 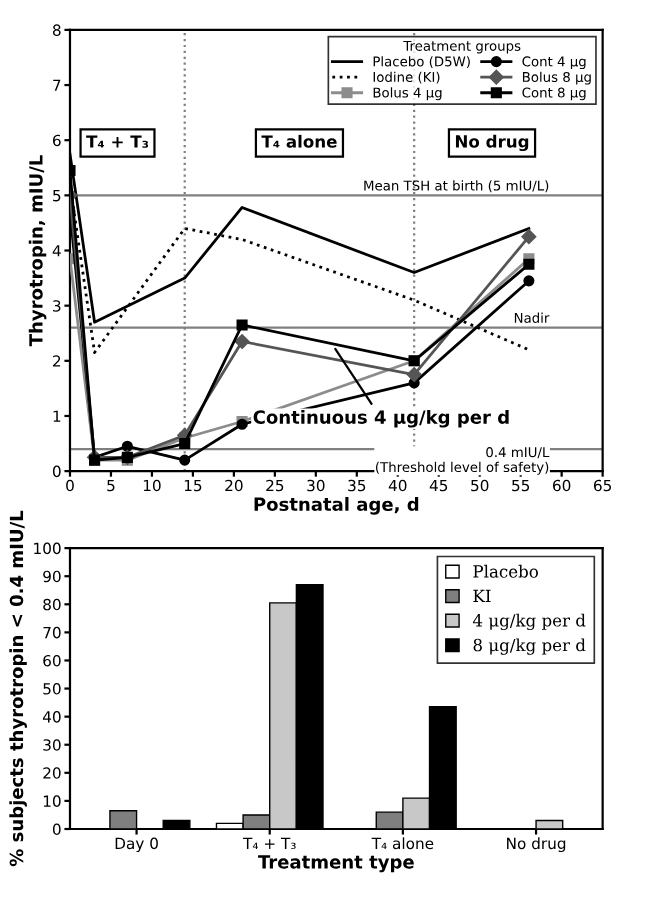 I want to click on legend-label: KI, so click(x=482, y=595).